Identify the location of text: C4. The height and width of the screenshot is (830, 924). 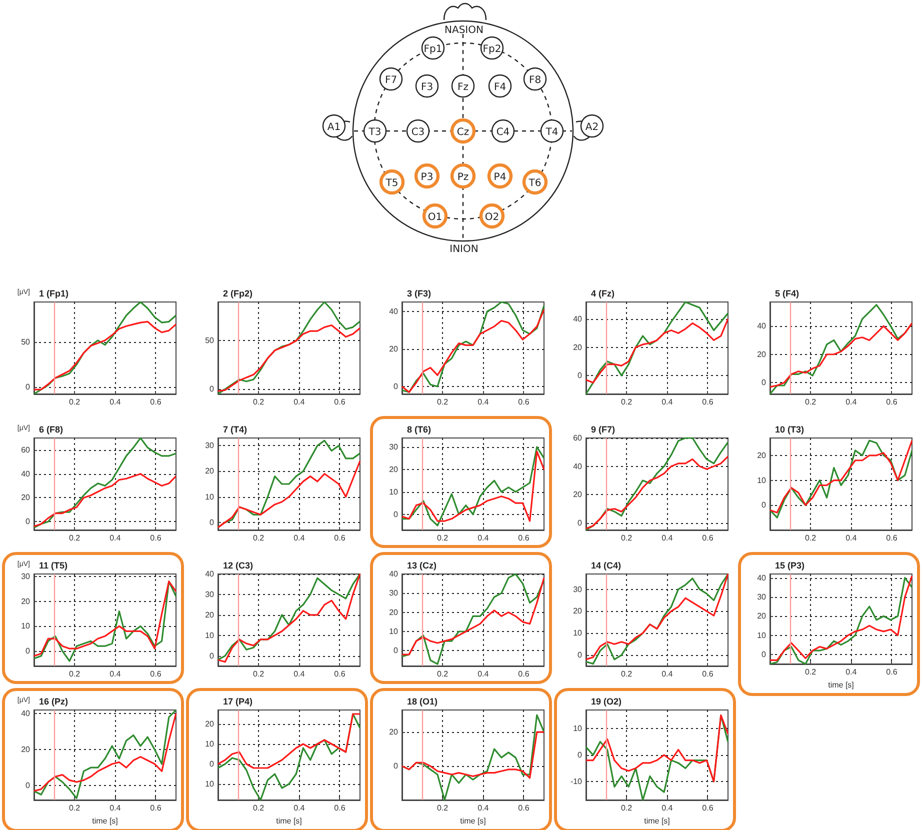
(503, 132).